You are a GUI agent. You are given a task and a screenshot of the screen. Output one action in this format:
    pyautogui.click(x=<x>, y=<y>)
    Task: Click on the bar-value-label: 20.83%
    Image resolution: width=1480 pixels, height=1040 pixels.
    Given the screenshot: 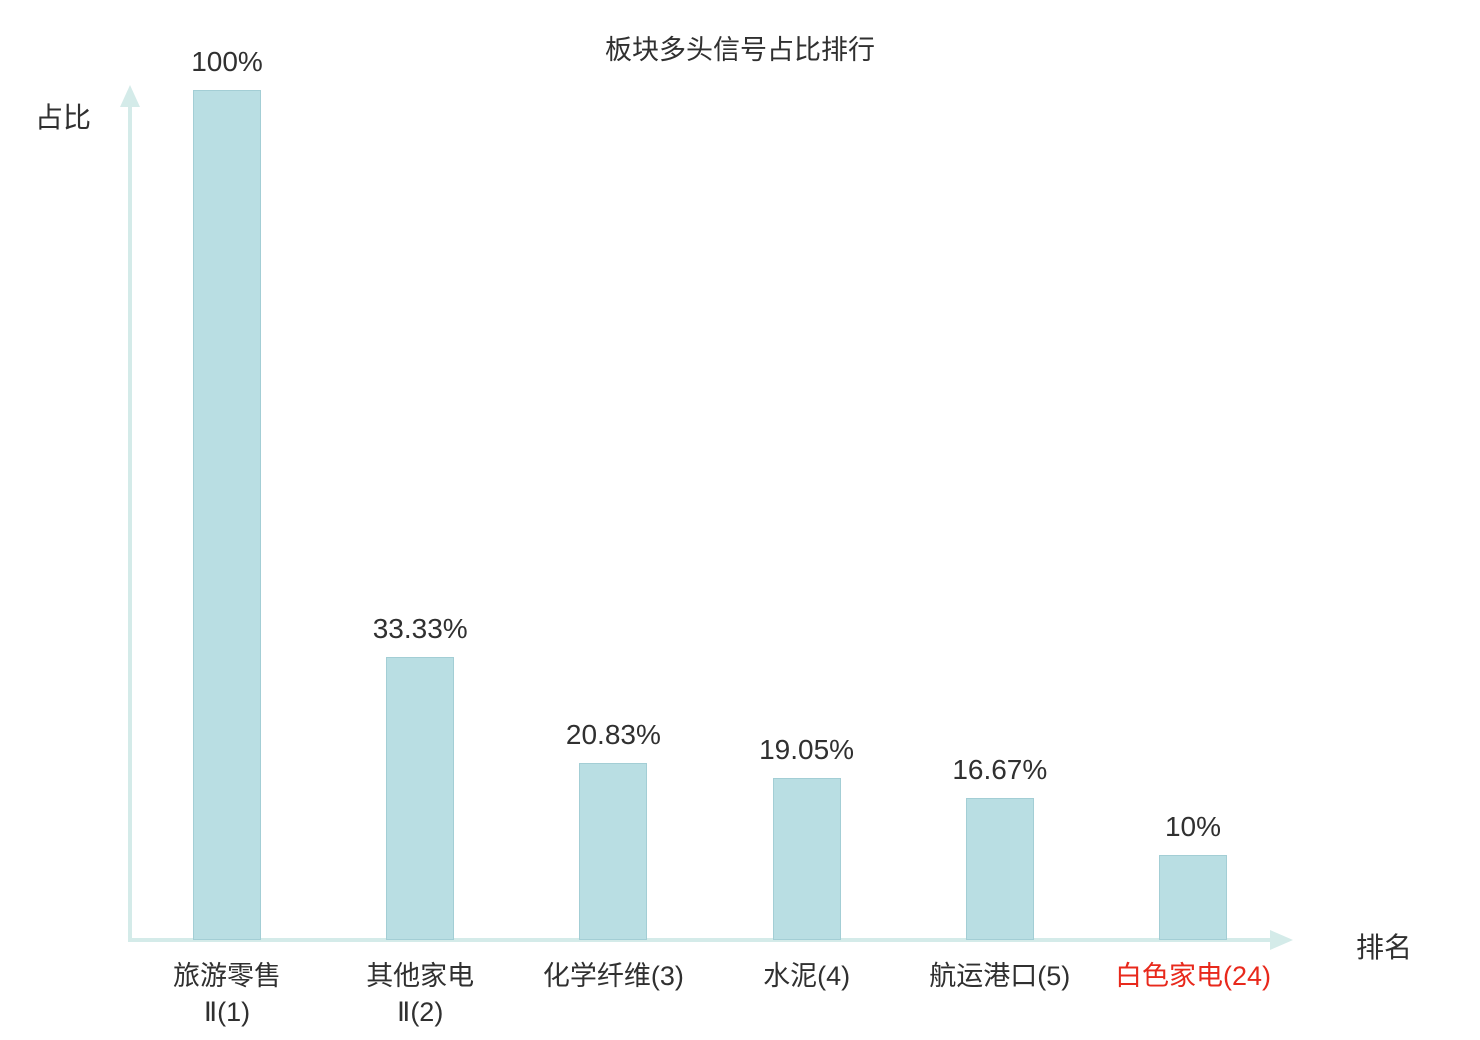 What is the action you would take?
    pyautogui.click(x=613, y=734)
    